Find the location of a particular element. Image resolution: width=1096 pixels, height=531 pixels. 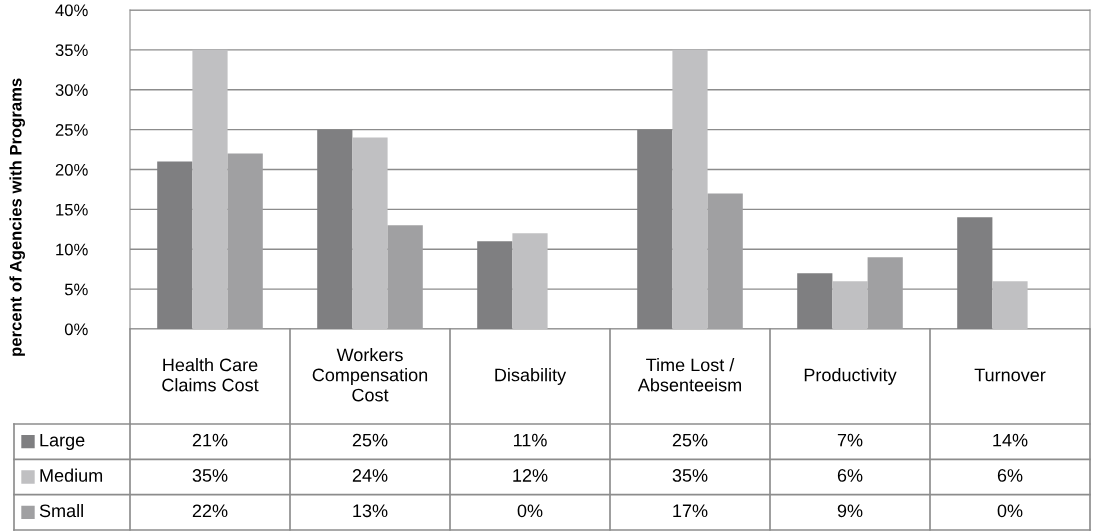

data-label: 7% is located at coordinates (850, 440).